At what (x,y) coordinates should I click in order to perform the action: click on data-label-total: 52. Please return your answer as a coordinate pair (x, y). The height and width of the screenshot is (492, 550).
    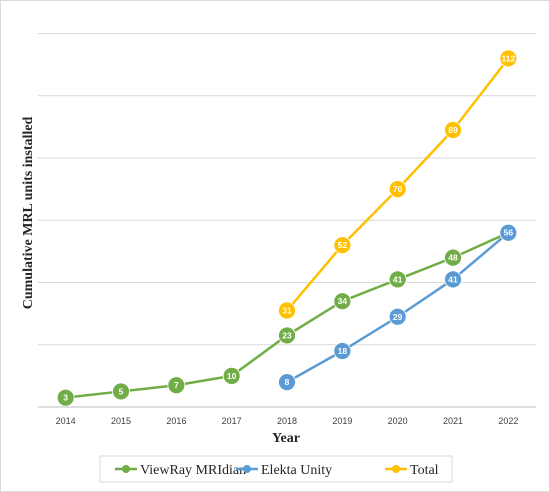
    Looking at the image, I should click on (343, 245).